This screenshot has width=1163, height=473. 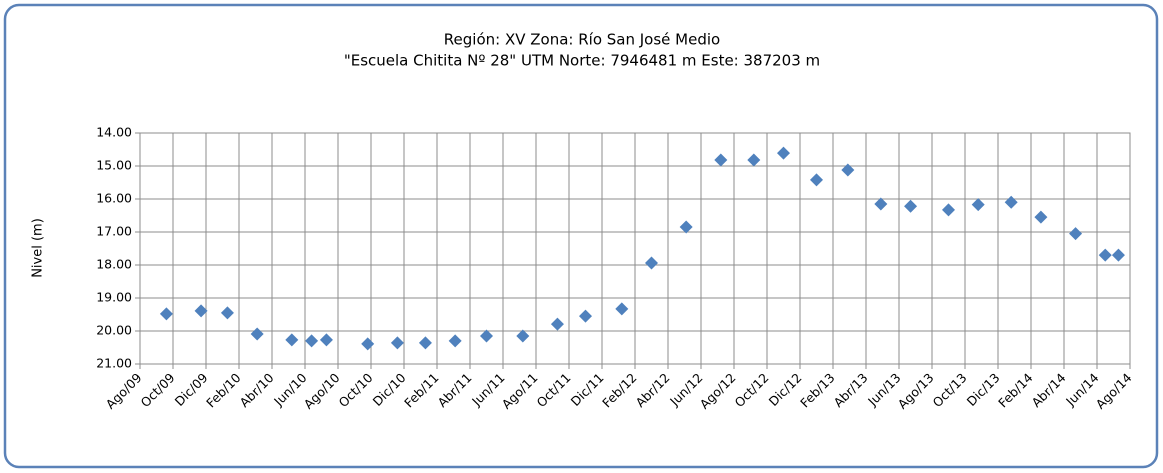 I want to click on y-tick-label: 19.00, so click(x=114, y=297).